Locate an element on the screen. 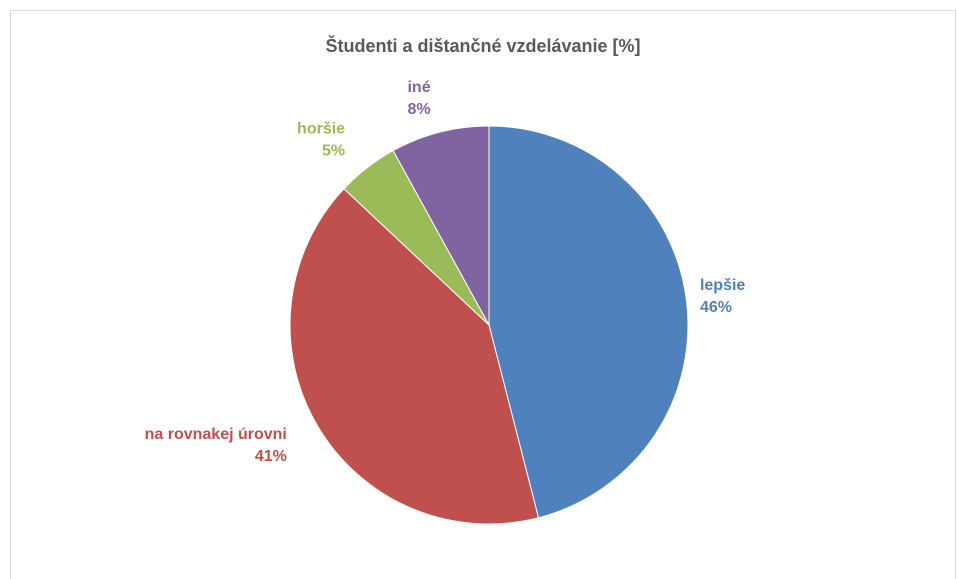  slice-value-label: 41% is located at coordinates (271, 456).